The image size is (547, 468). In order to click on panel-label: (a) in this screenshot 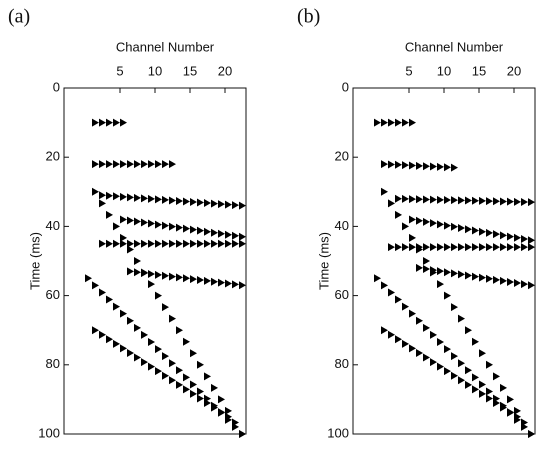, I will do `click(19, 17)`.